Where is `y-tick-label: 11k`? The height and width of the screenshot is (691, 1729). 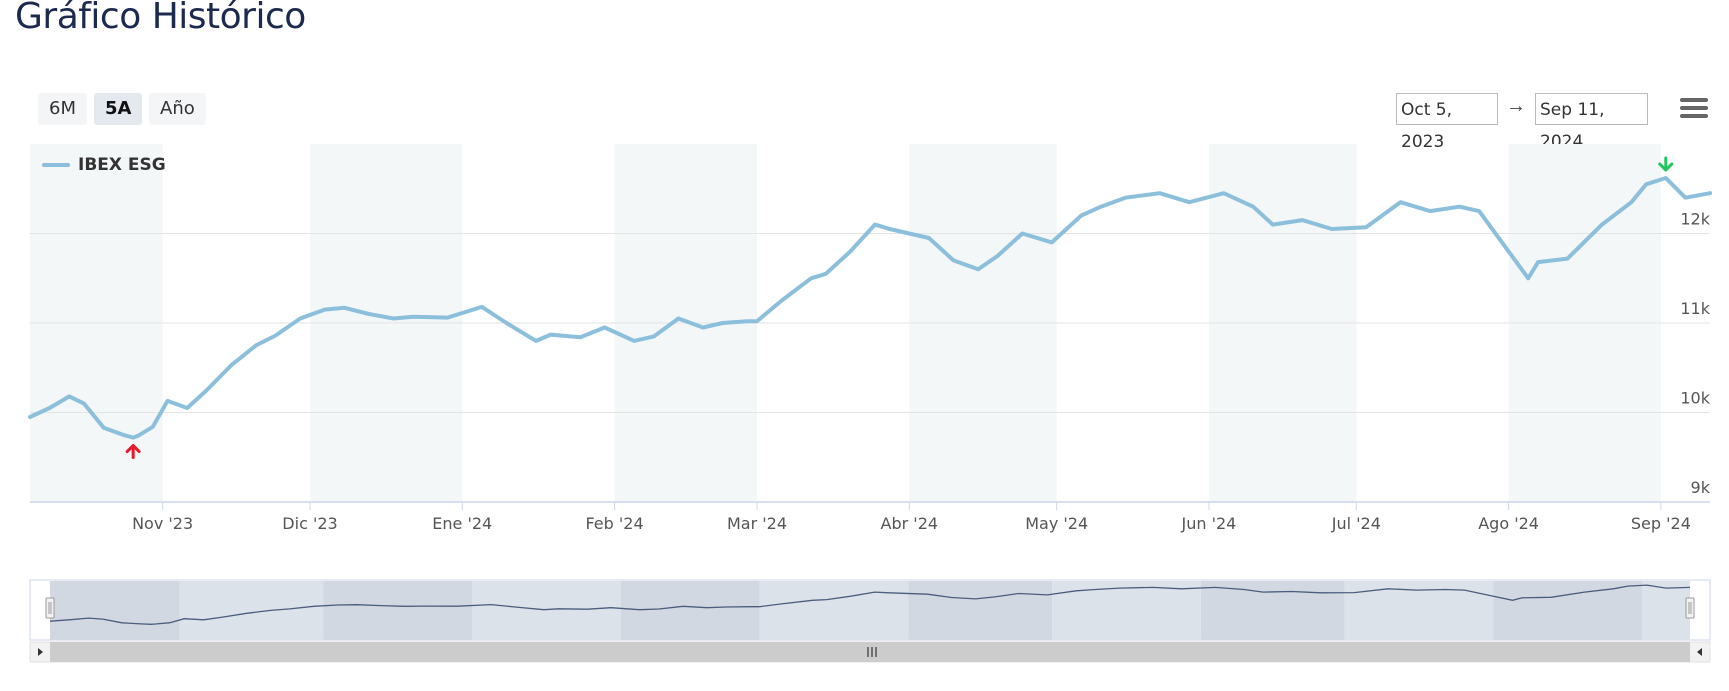 y-tick-label: 11k is located at coordinates (1695, 308).